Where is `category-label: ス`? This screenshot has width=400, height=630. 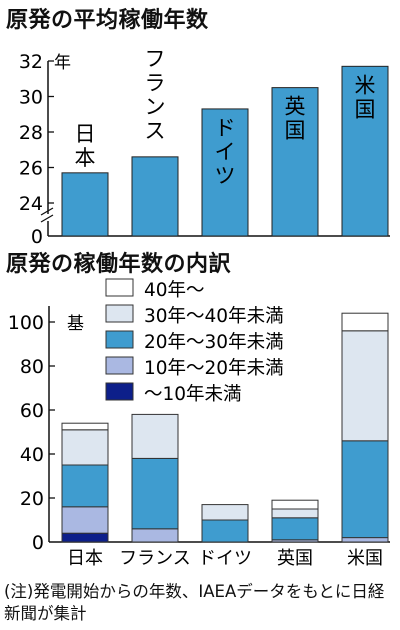 category-label: ス is located at coordinates (155, 131).